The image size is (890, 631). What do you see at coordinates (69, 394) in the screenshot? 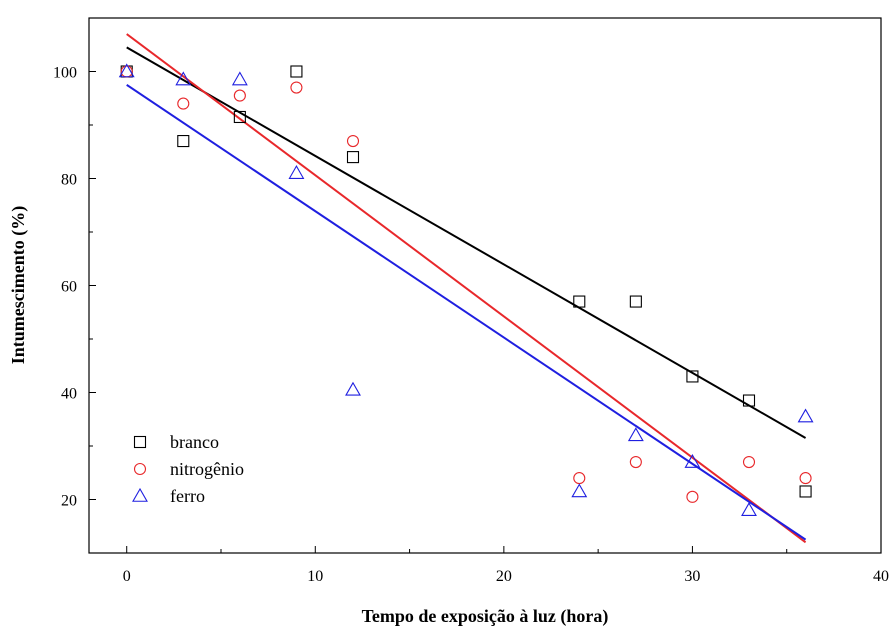
I see `y-tick-label: 40` at bounding box center [69, 394].